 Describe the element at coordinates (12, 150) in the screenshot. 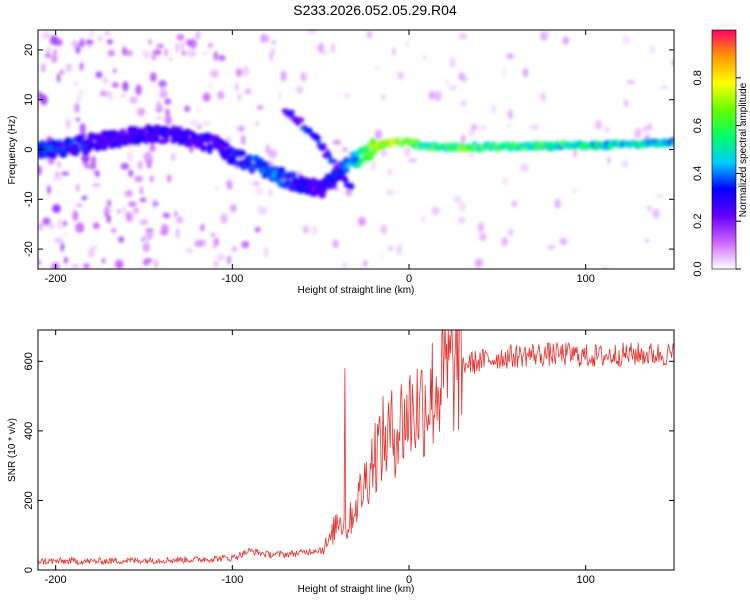

I see `spectrogram-y-axis-label: Frequency (Hz)` at that location.